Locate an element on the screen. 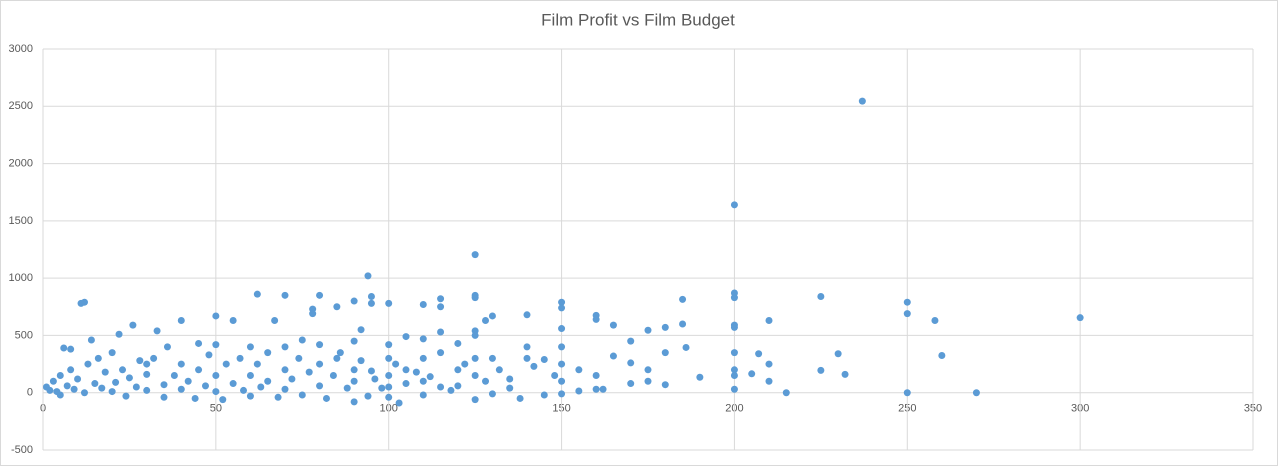 Image resolution: width=1278 pixels, height=466 pixels. y-tick-label: 0 is located at coordinates (30, 393).